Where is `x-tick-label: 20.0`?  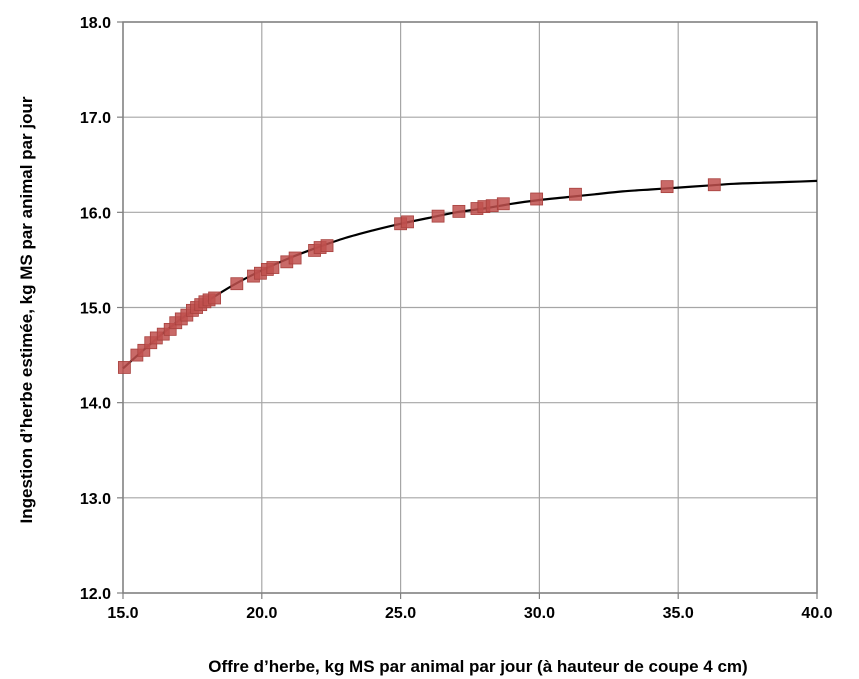 x-tick-label: 20.0 is located at coordinates (261, 613).